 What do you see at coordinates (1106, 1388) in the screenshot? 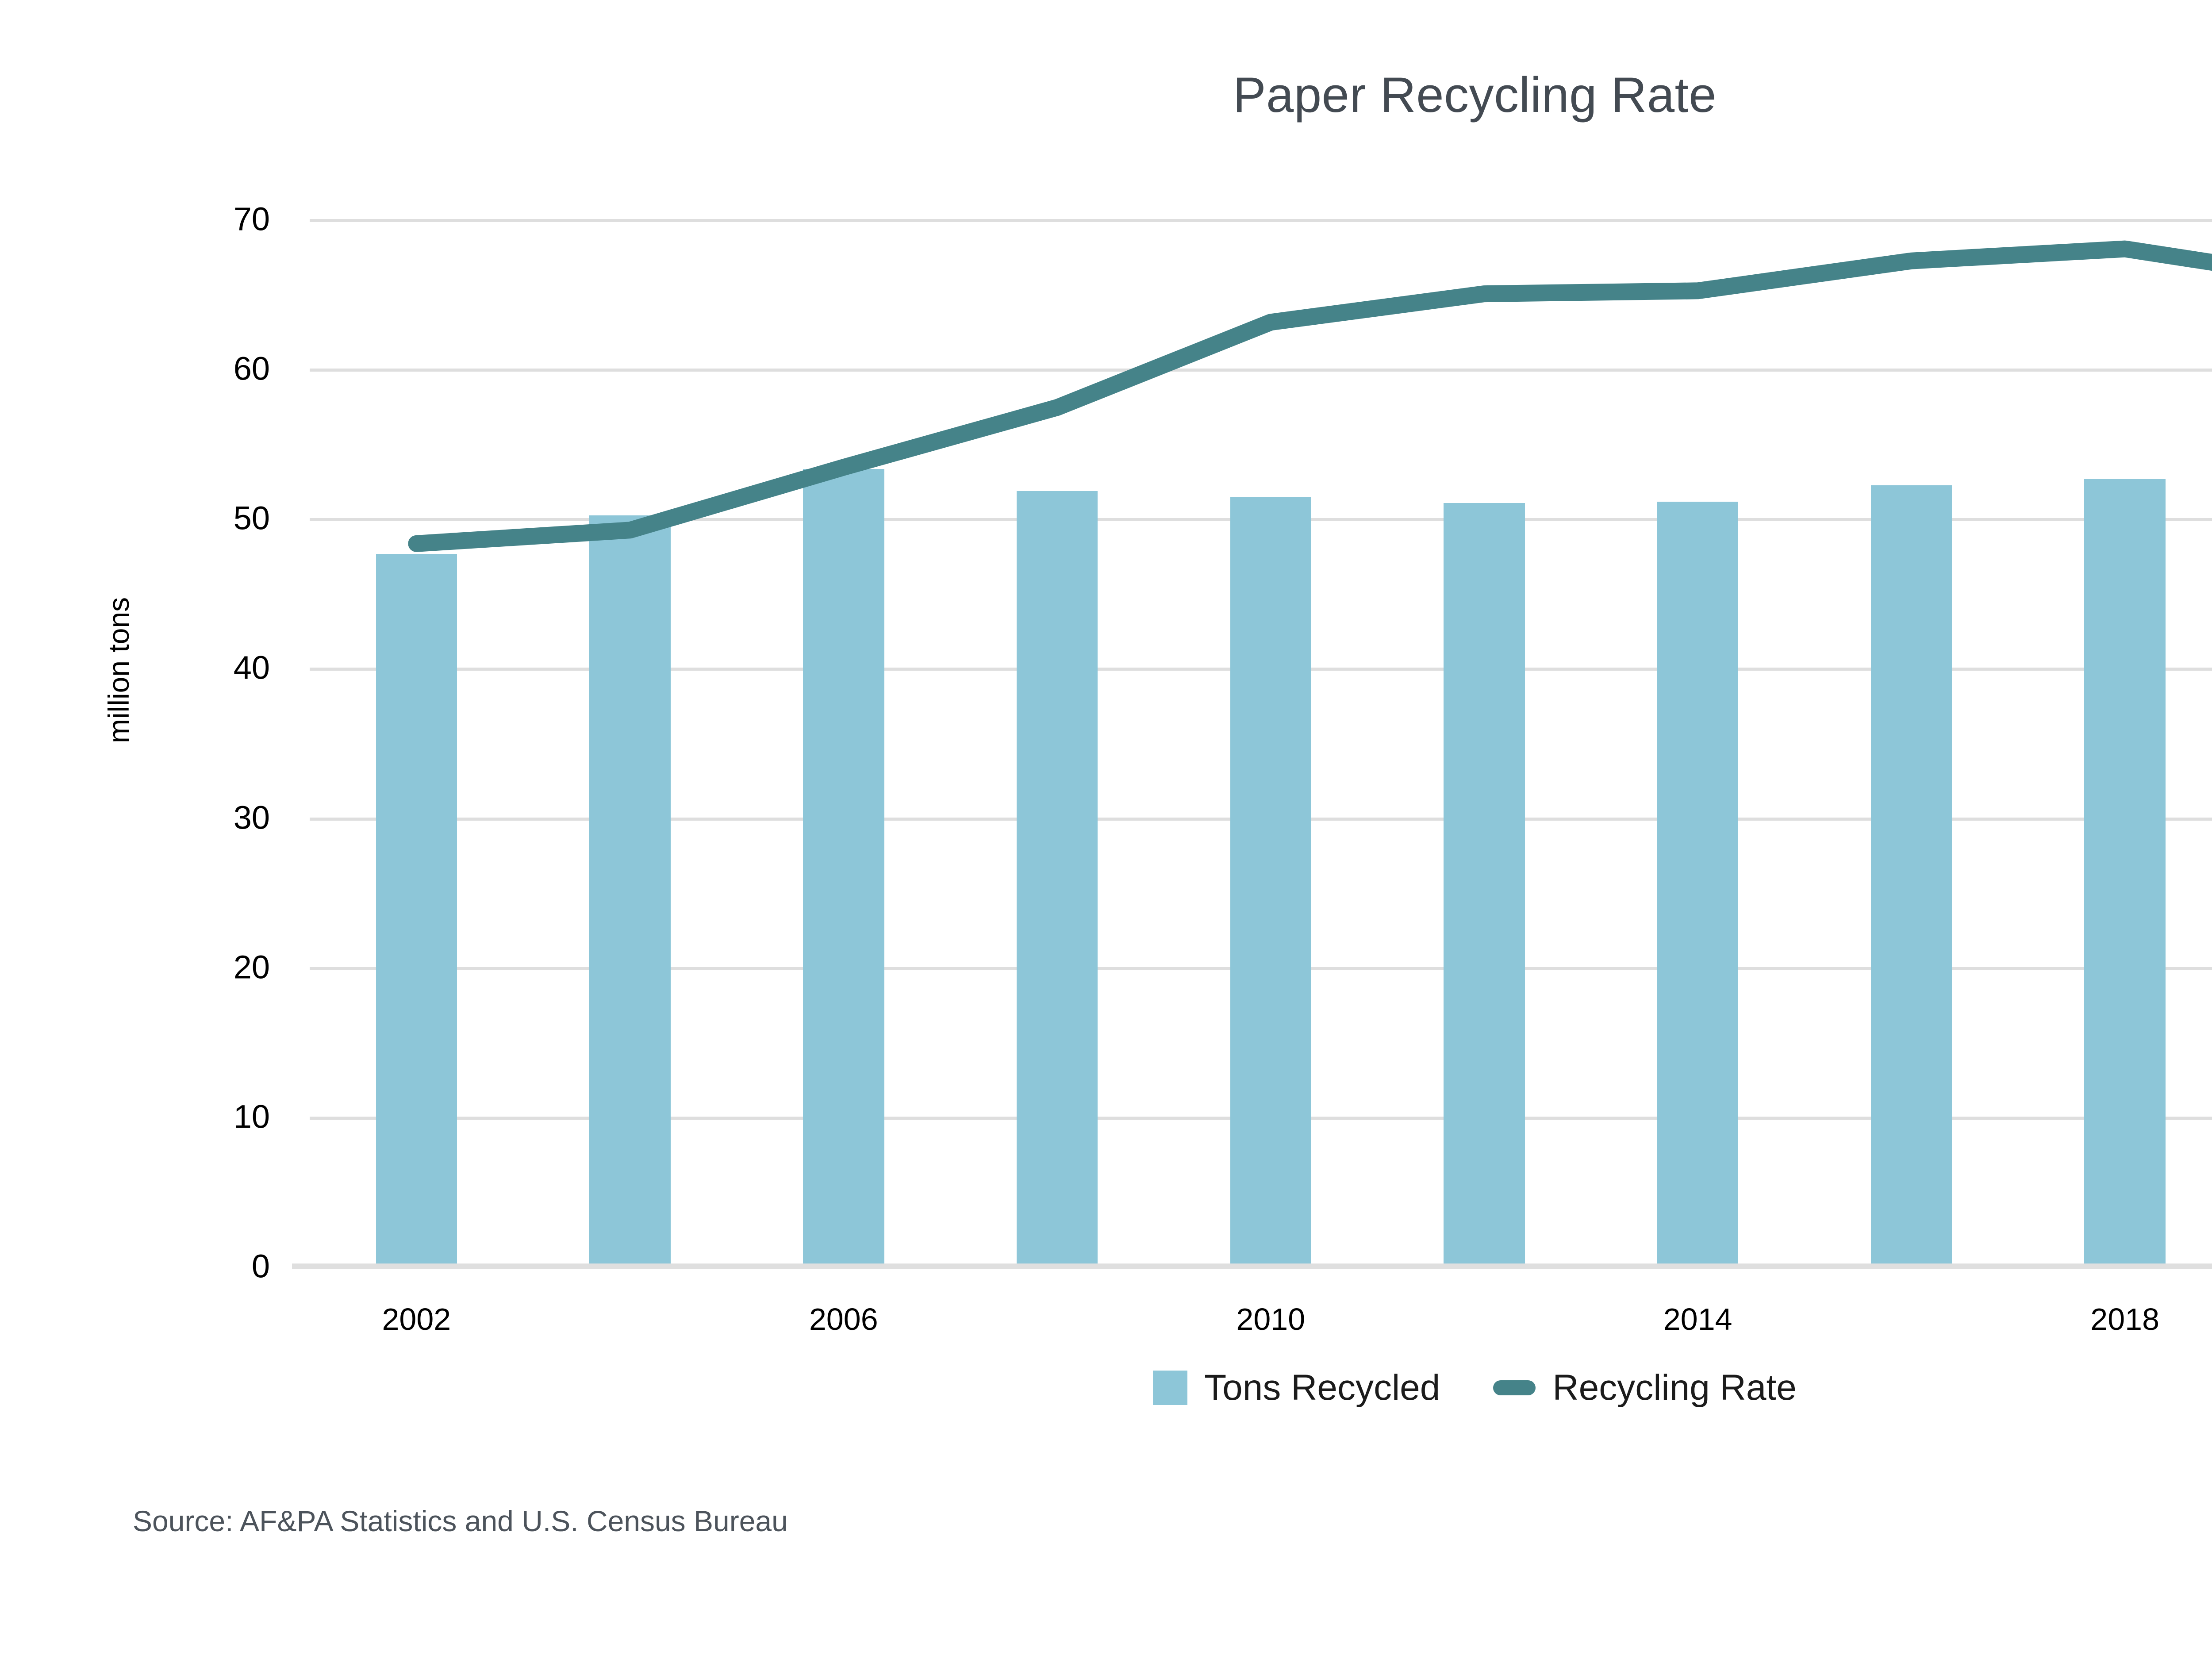
I see `chart-legend: Tons Recycled Recycling Rate` at bounding box center [1106, 1388].